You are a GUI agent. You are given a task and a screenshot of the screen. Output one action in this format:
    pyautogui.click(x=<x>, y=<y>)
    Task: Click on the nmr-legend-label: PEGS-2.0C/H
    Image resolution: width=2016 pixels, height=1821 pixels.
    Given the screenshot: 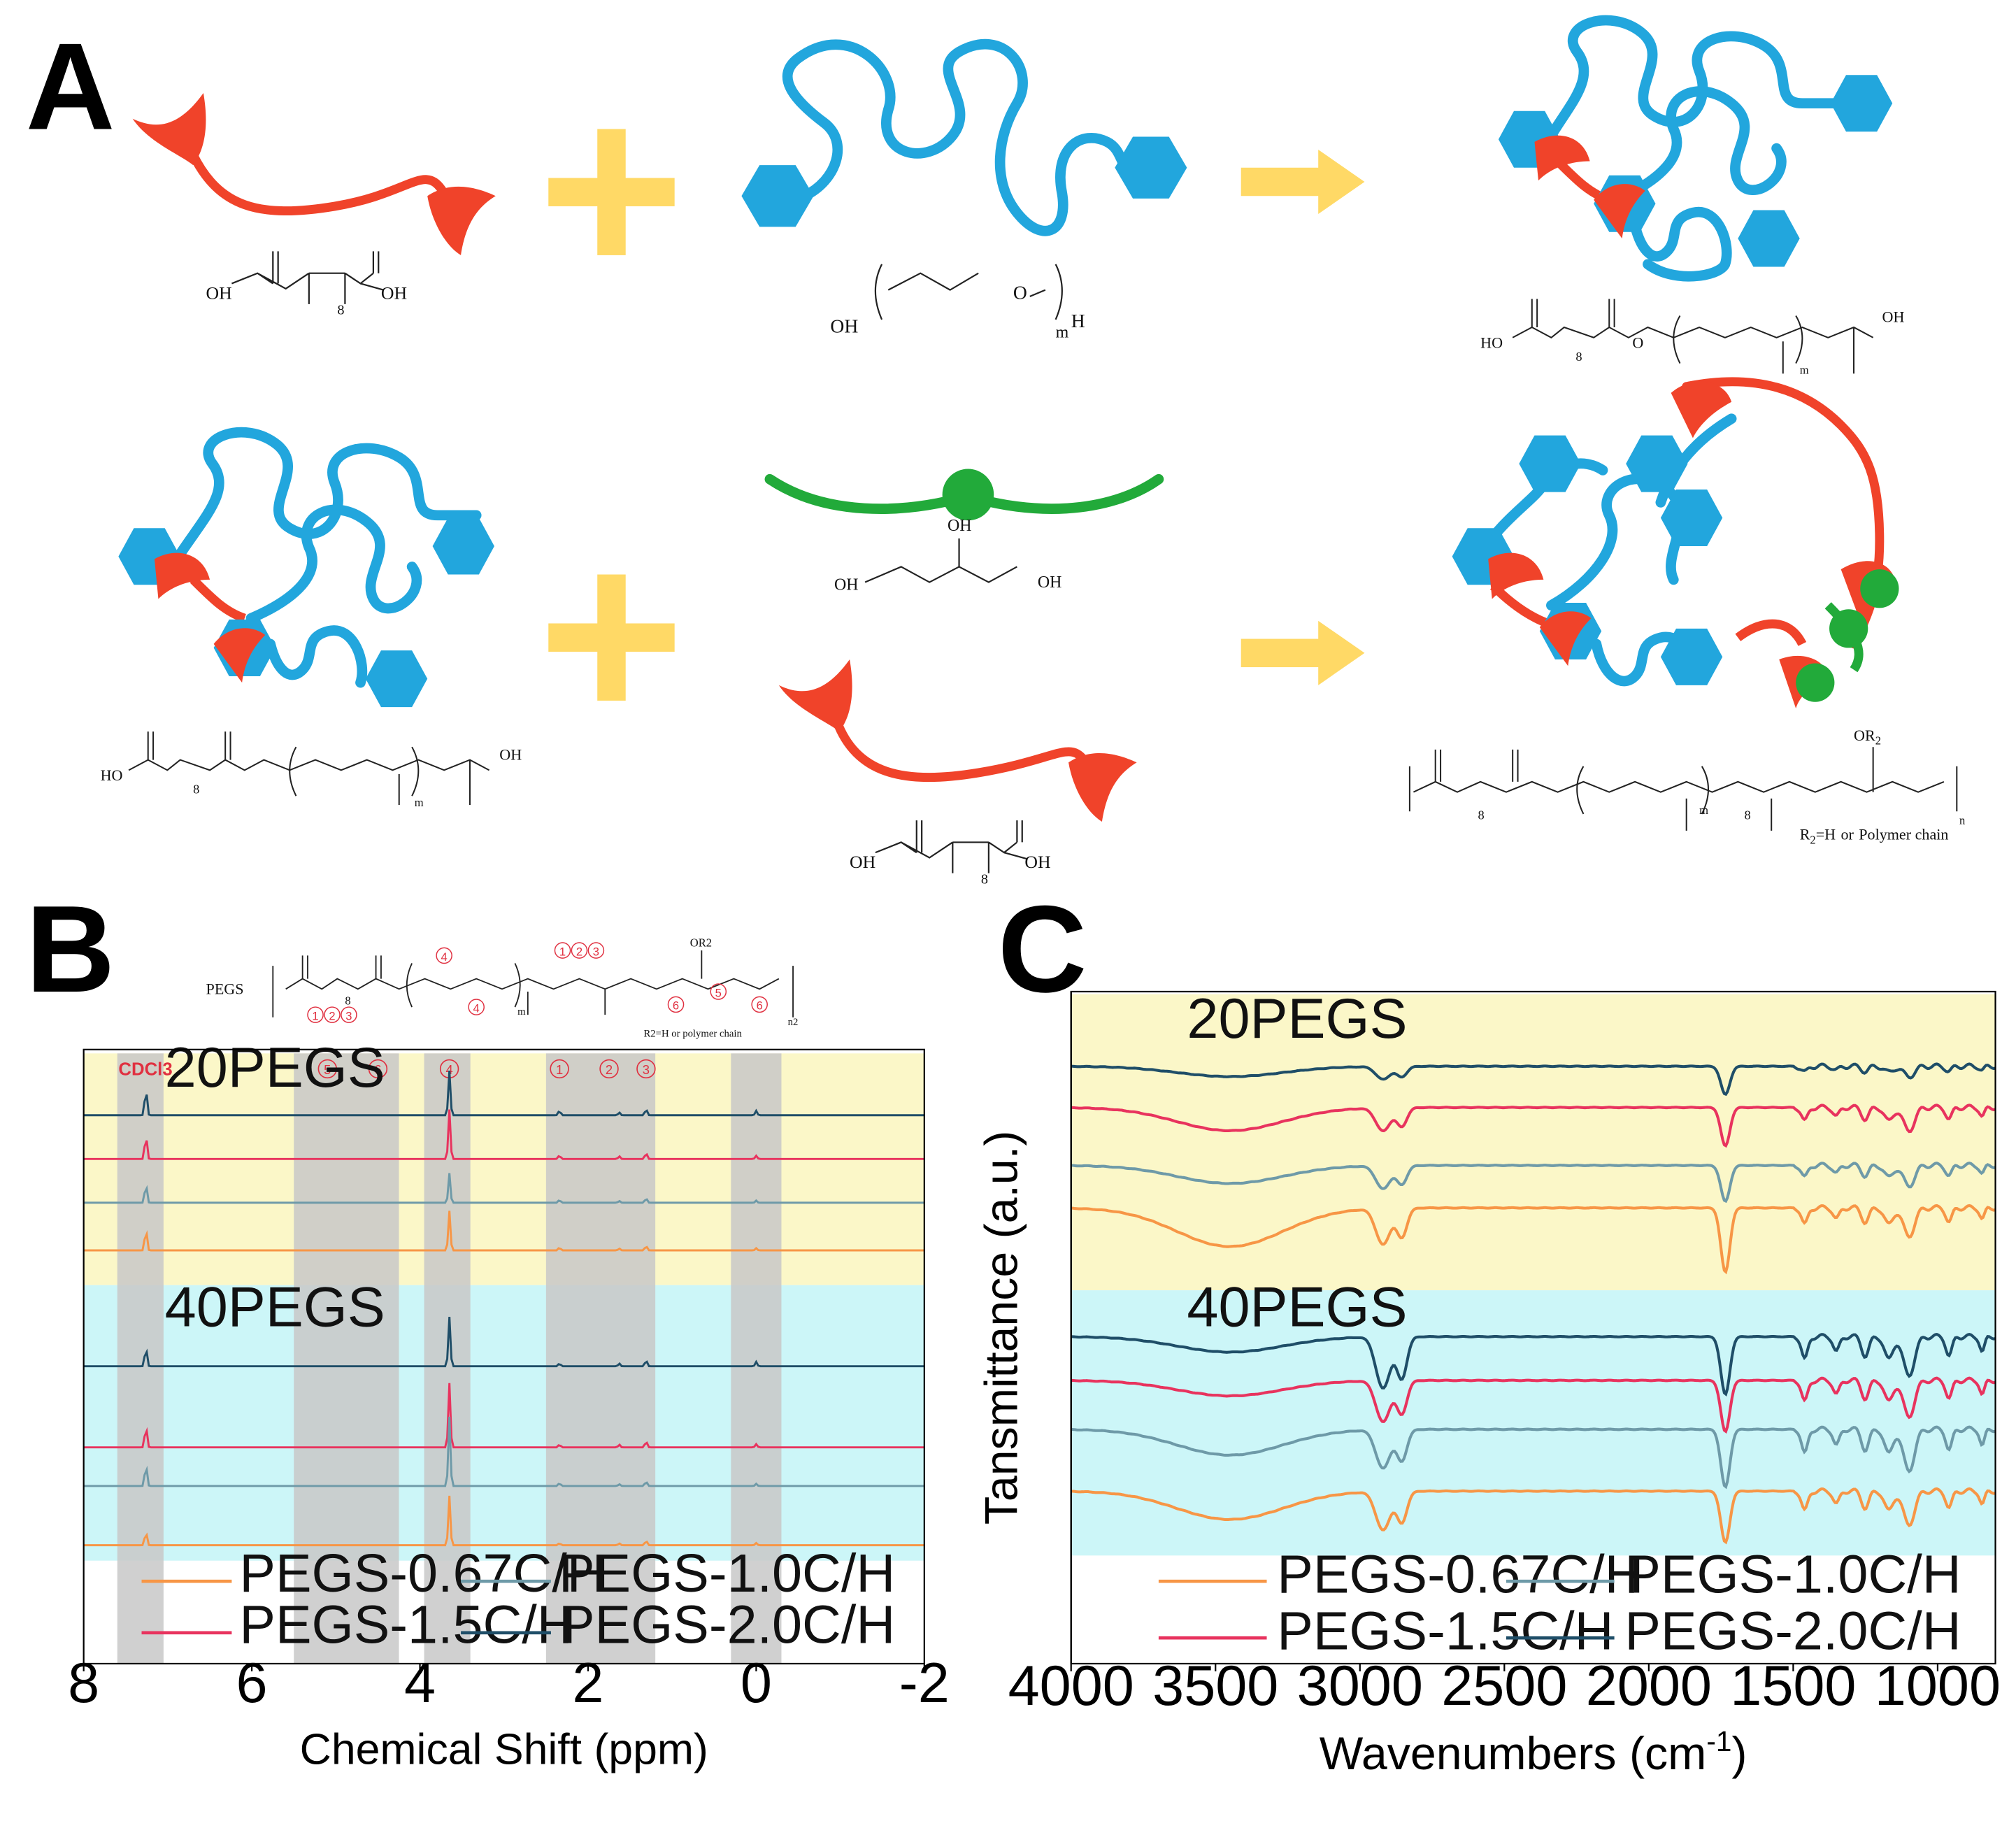 What is the action you would take?
    pyautogui.click(x=727, y=1625)
    